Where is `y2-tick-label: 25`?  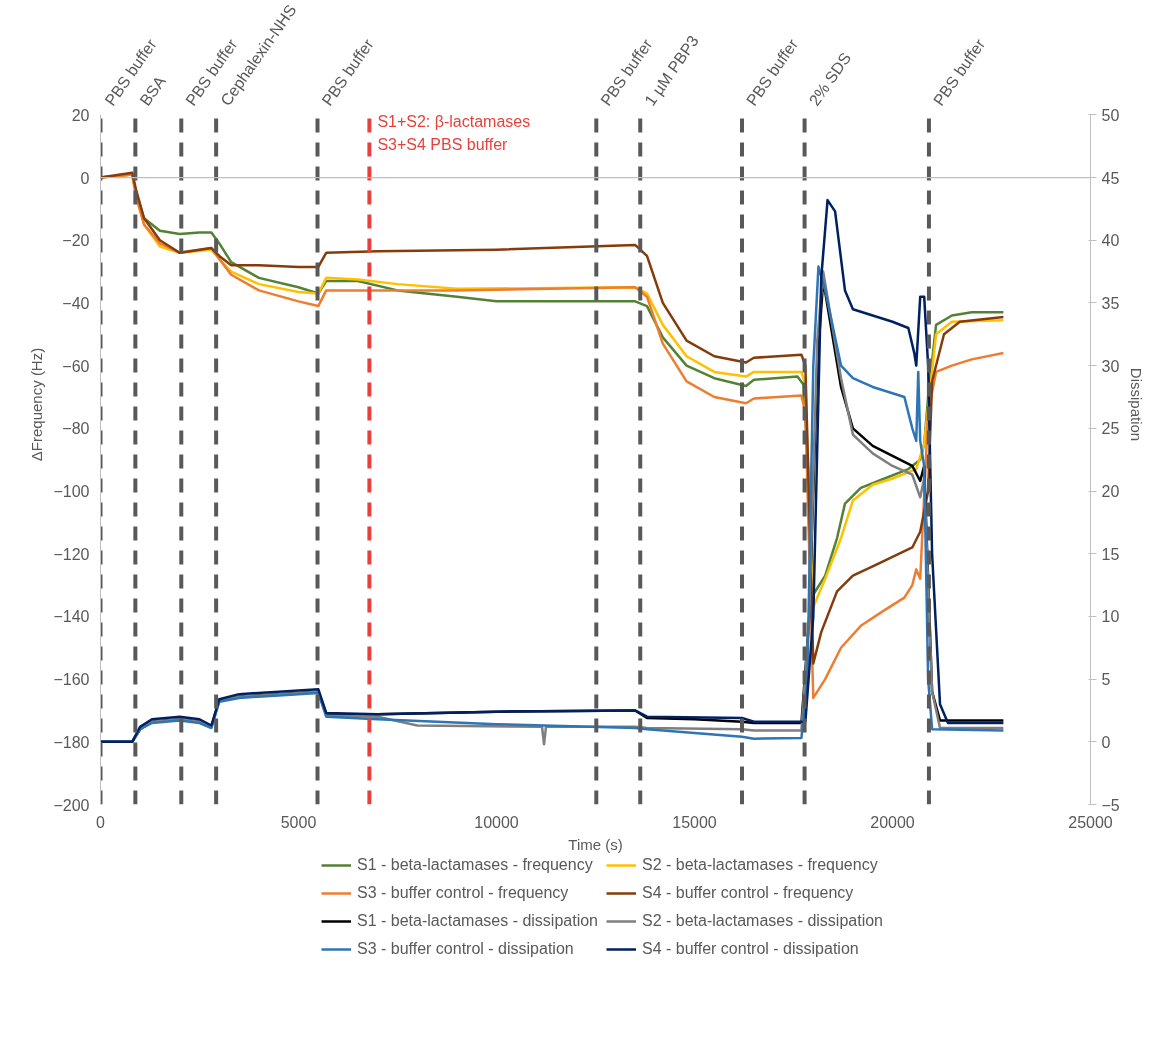 y2-tick-label: 25 is located at coordinates (1110, 429).